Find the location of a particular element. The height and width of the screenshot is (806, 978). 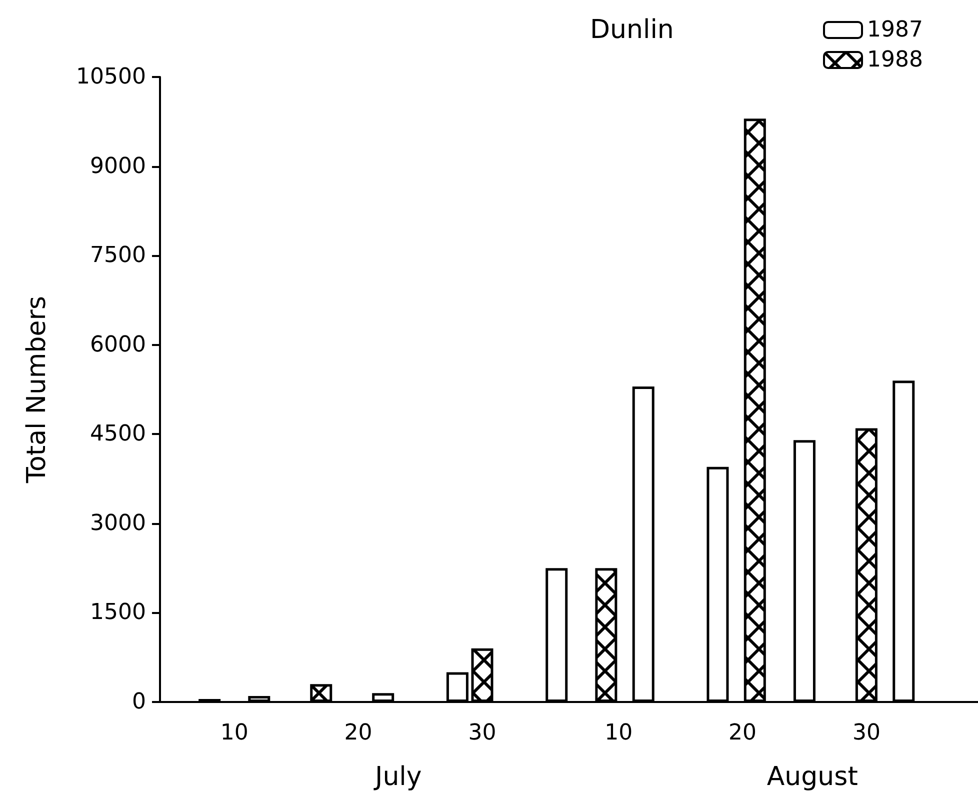

text: July is located at coordinates (397, 777).